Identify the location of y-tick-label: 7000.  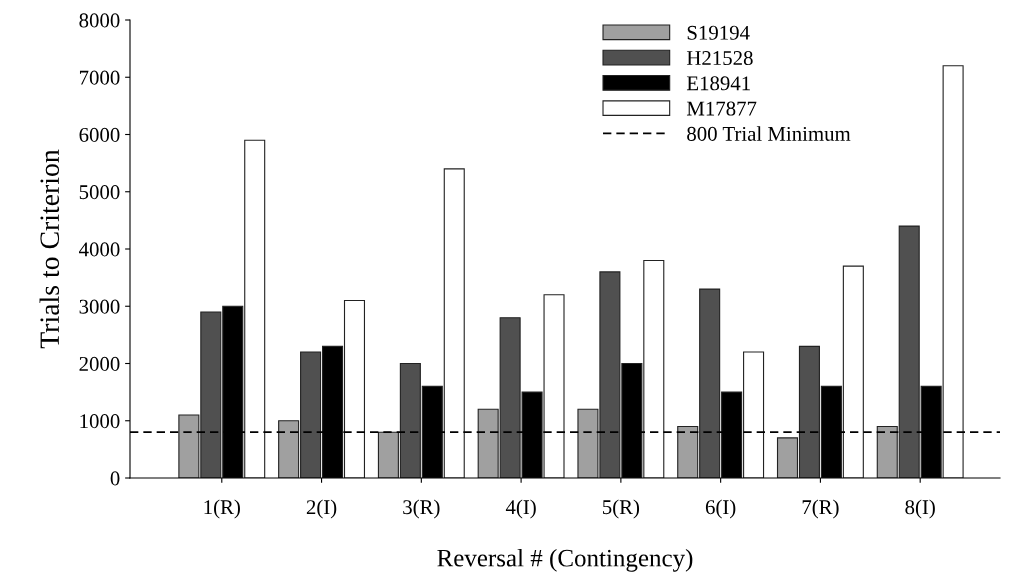
(99, 77).